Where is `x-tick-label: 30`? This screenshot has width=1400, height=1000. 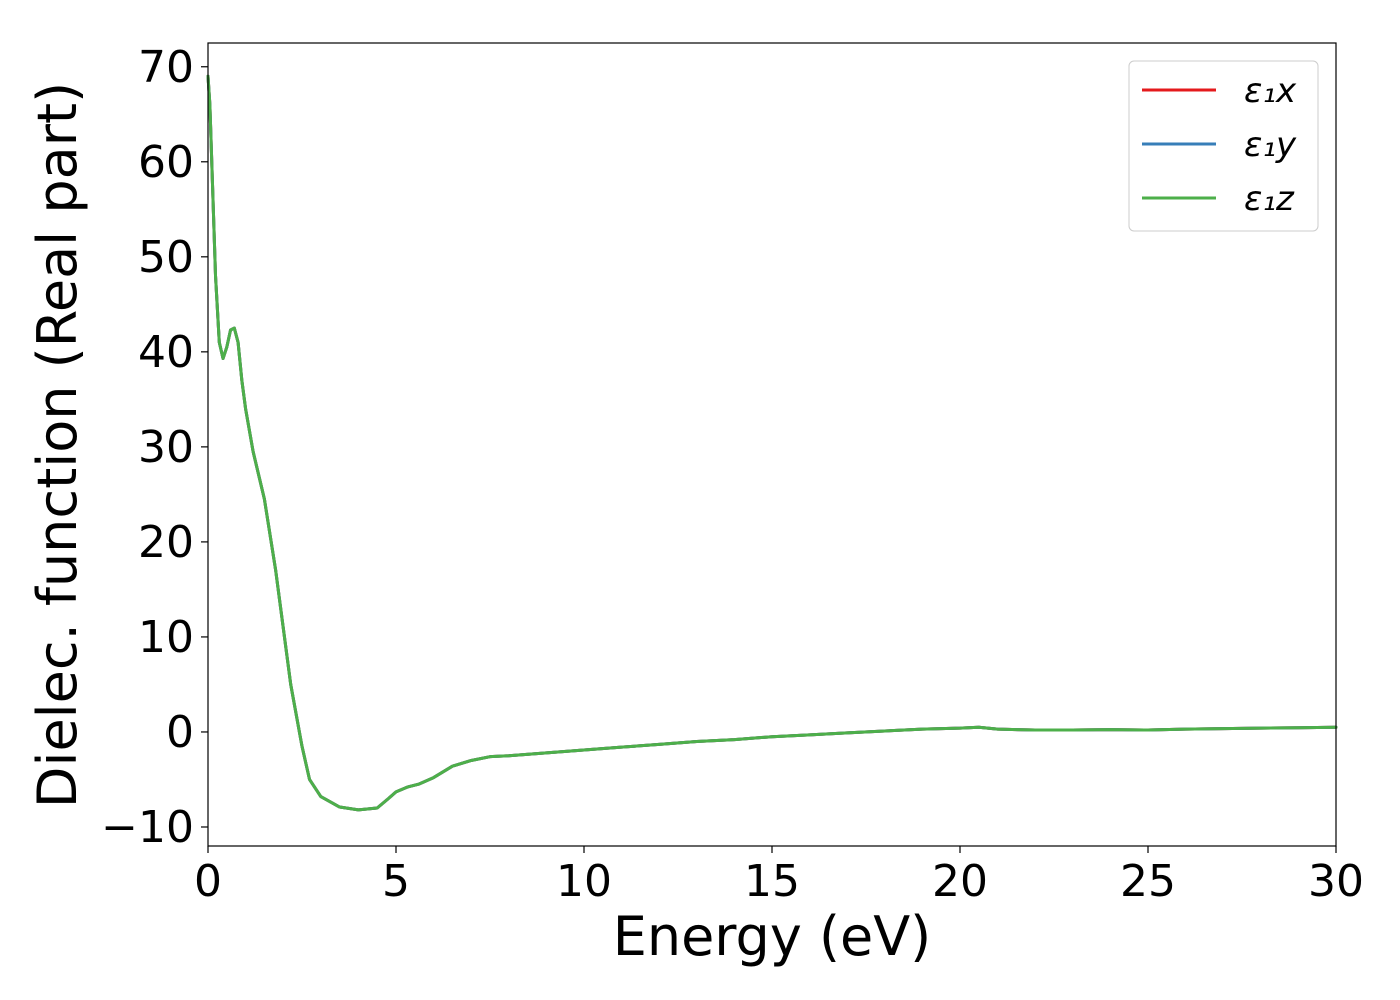
x-tick-label: 30 is located at coordinates (1336, 881).